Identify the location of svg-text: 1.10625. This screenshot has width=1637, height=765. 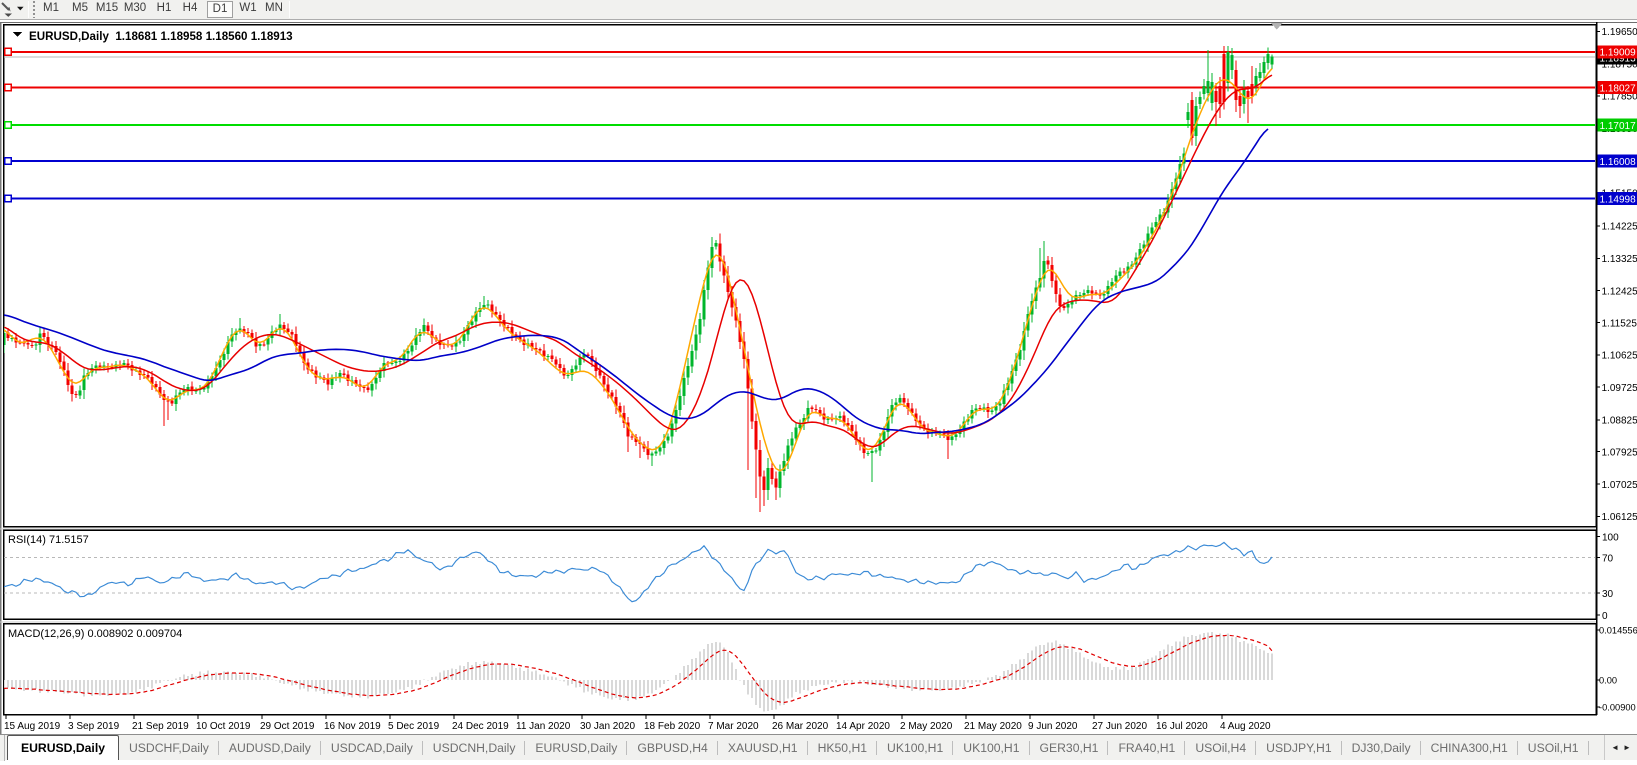
(1619, 356).